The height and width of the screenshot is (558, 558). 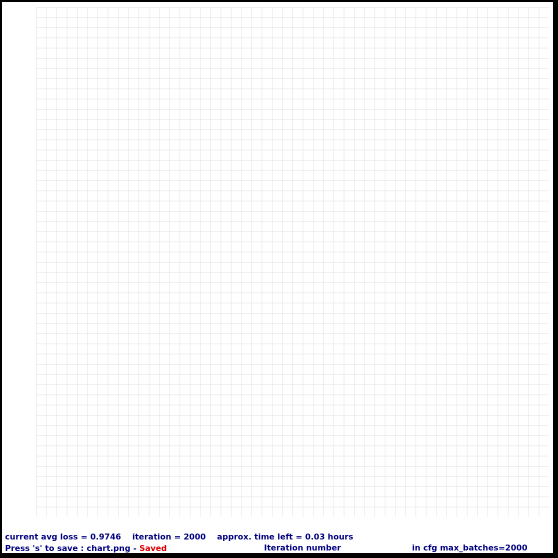 I want to click on x-axis-label: Iteration number, so click(x=302, y=548).